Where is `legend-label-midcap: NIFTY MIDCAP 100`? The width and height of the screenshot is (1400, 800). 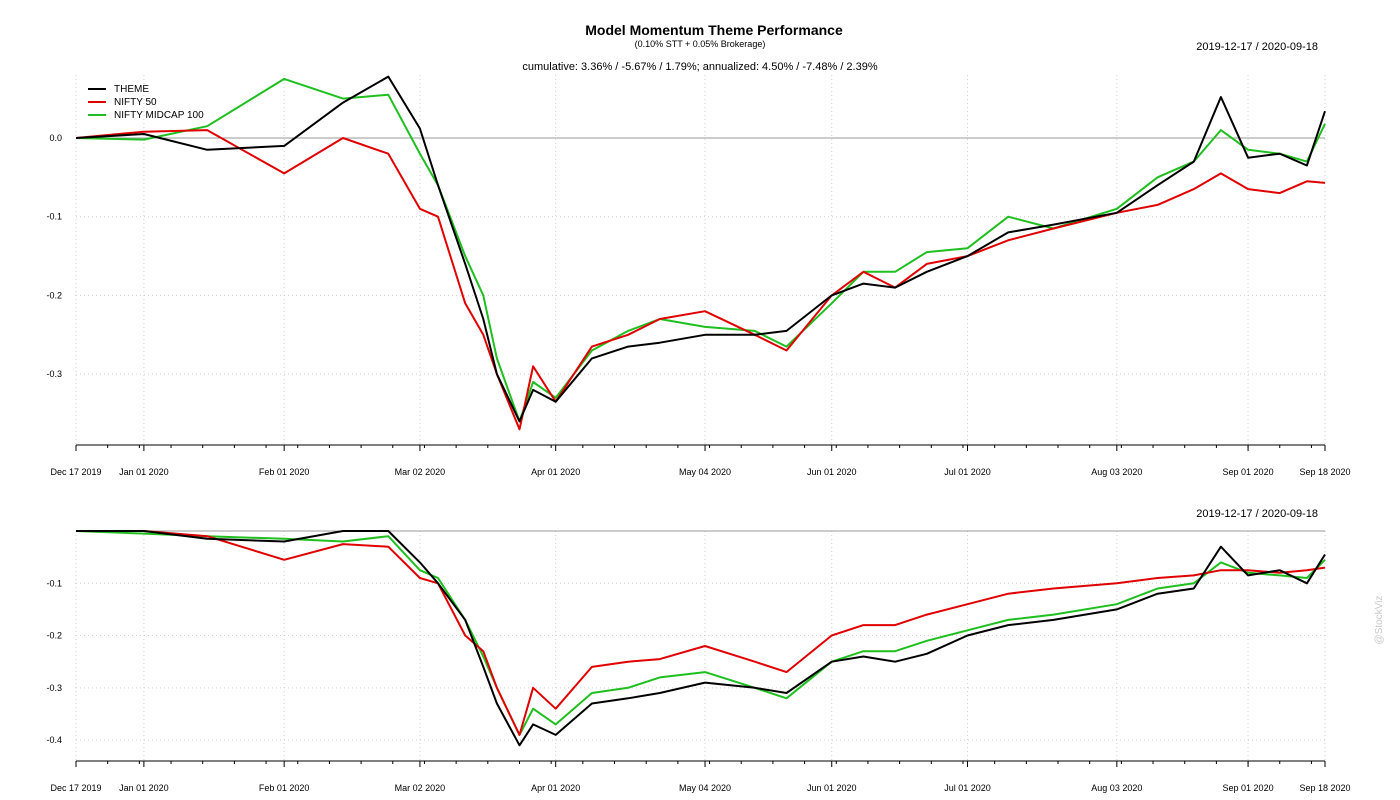 legend-label-midcap: NIFTY MIDCAP 100 is located at coordinates (159, 115).